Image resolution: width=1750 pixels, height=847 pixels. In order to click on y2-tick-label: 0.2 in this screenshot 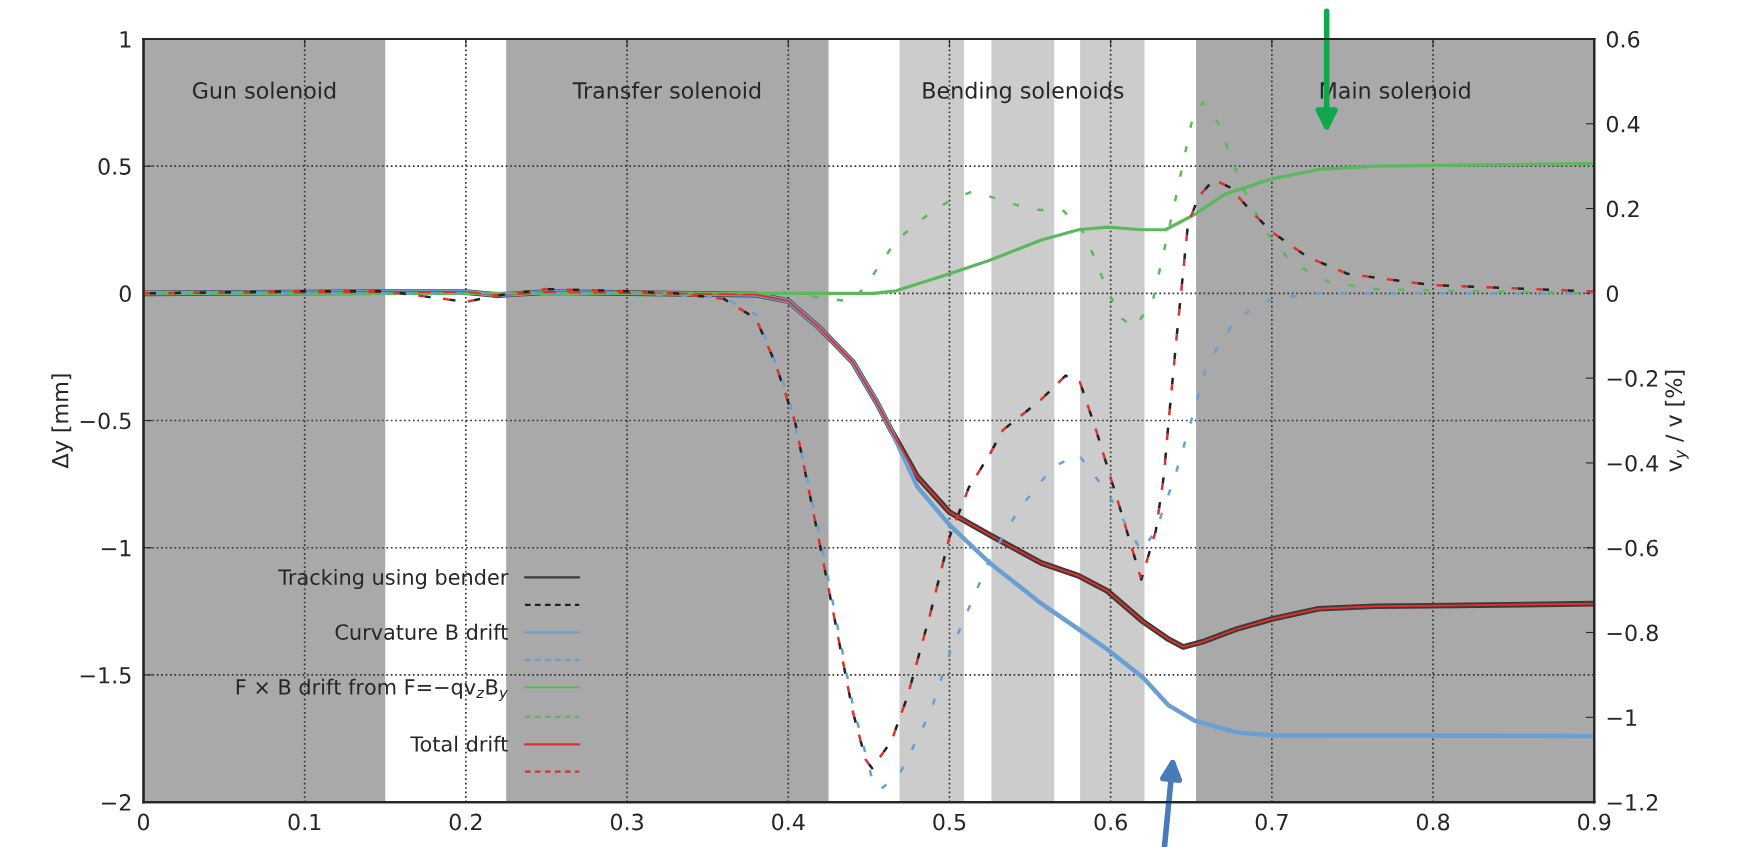, I will do `click(1622, 209)`.